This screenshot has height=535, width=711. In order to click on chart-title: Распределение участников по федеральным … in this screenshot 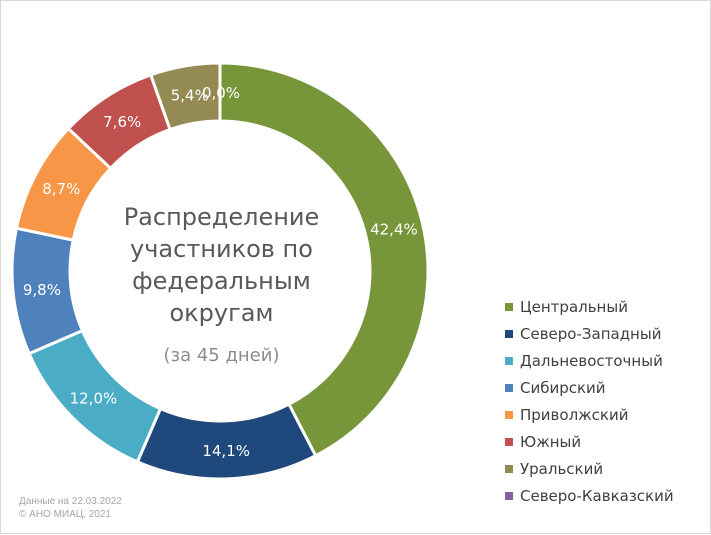, I will do `click(221, 265)`.